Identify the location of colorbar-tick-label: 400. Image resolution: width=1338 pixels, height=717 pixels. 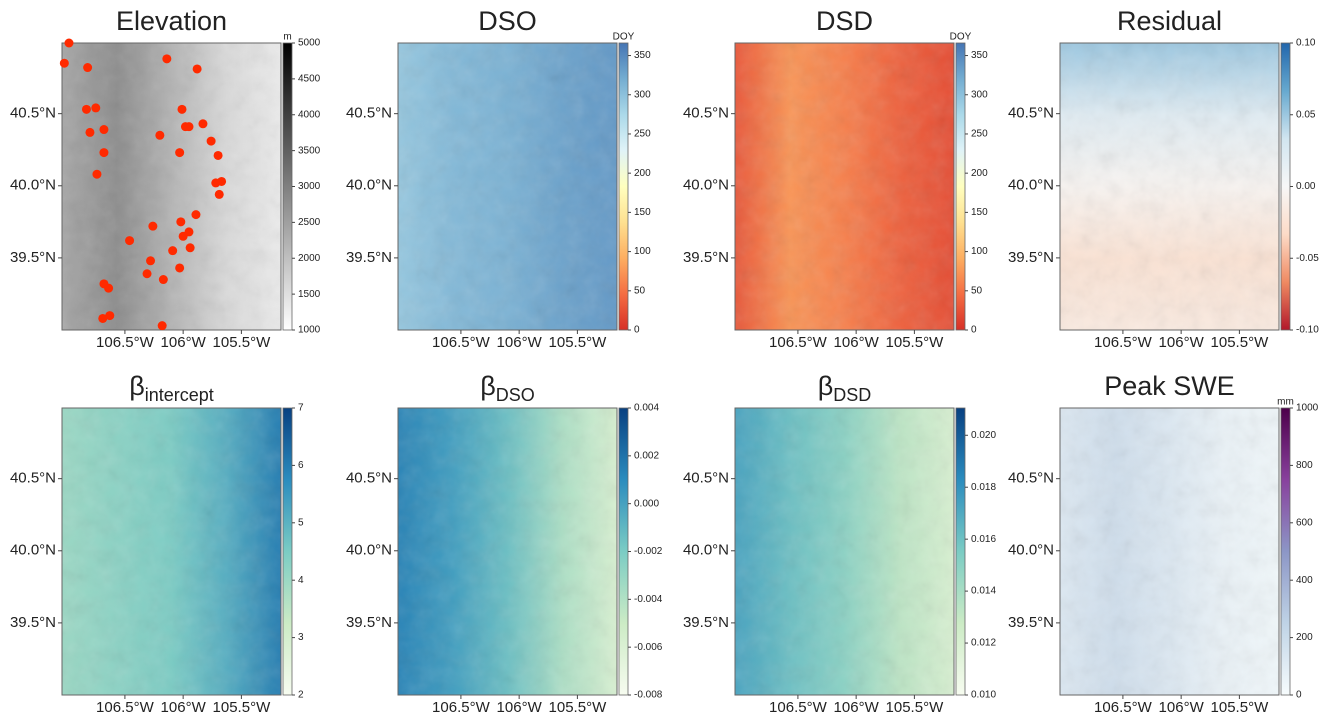
(1304, 580).